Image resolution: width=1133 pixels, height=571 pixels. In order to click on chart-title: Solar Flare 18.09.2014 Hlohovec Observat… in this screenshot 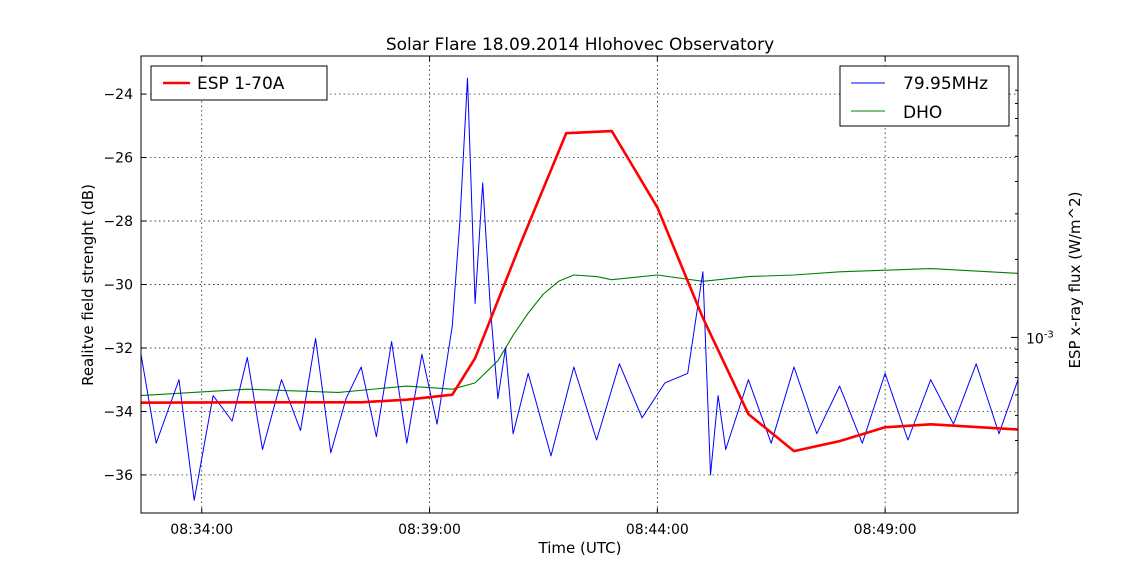, I will do `click(580, 45)`.